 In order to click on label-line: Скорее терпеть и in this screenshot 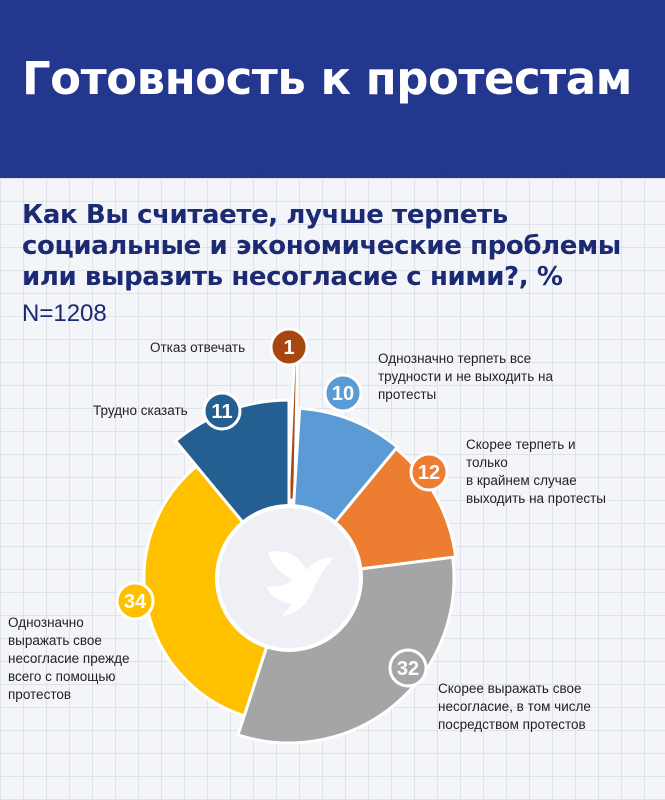, I will do `click(521, 444)`.